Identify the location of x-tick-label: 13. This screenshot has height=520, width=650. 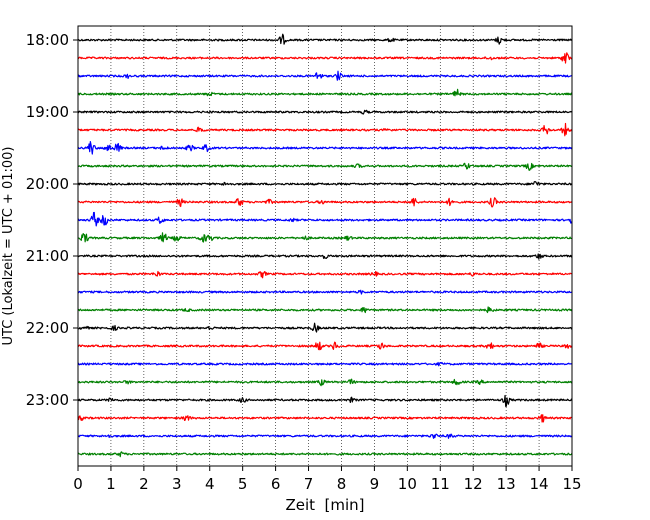
(506, 484).